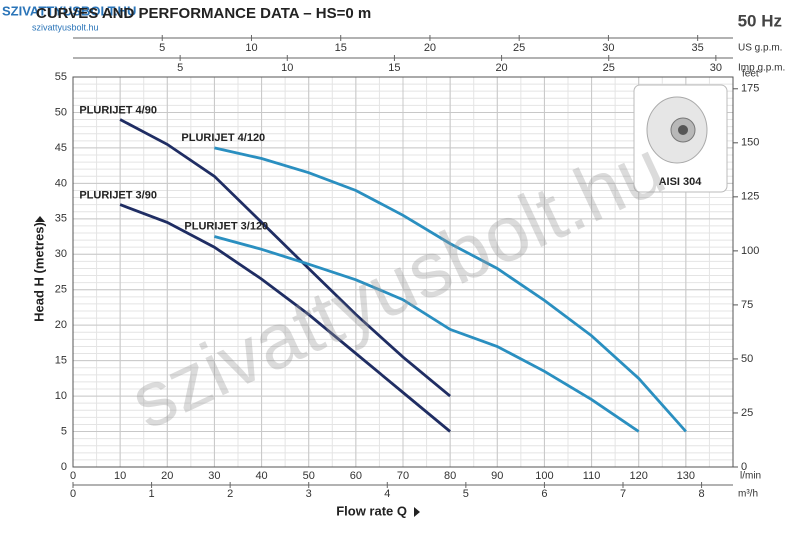 This screenshot has width=800, height=547. What do you see at coordinates (403, 476) in the screenshot?
I see `x-tick-label: 70` at bounding box center [403, 476].